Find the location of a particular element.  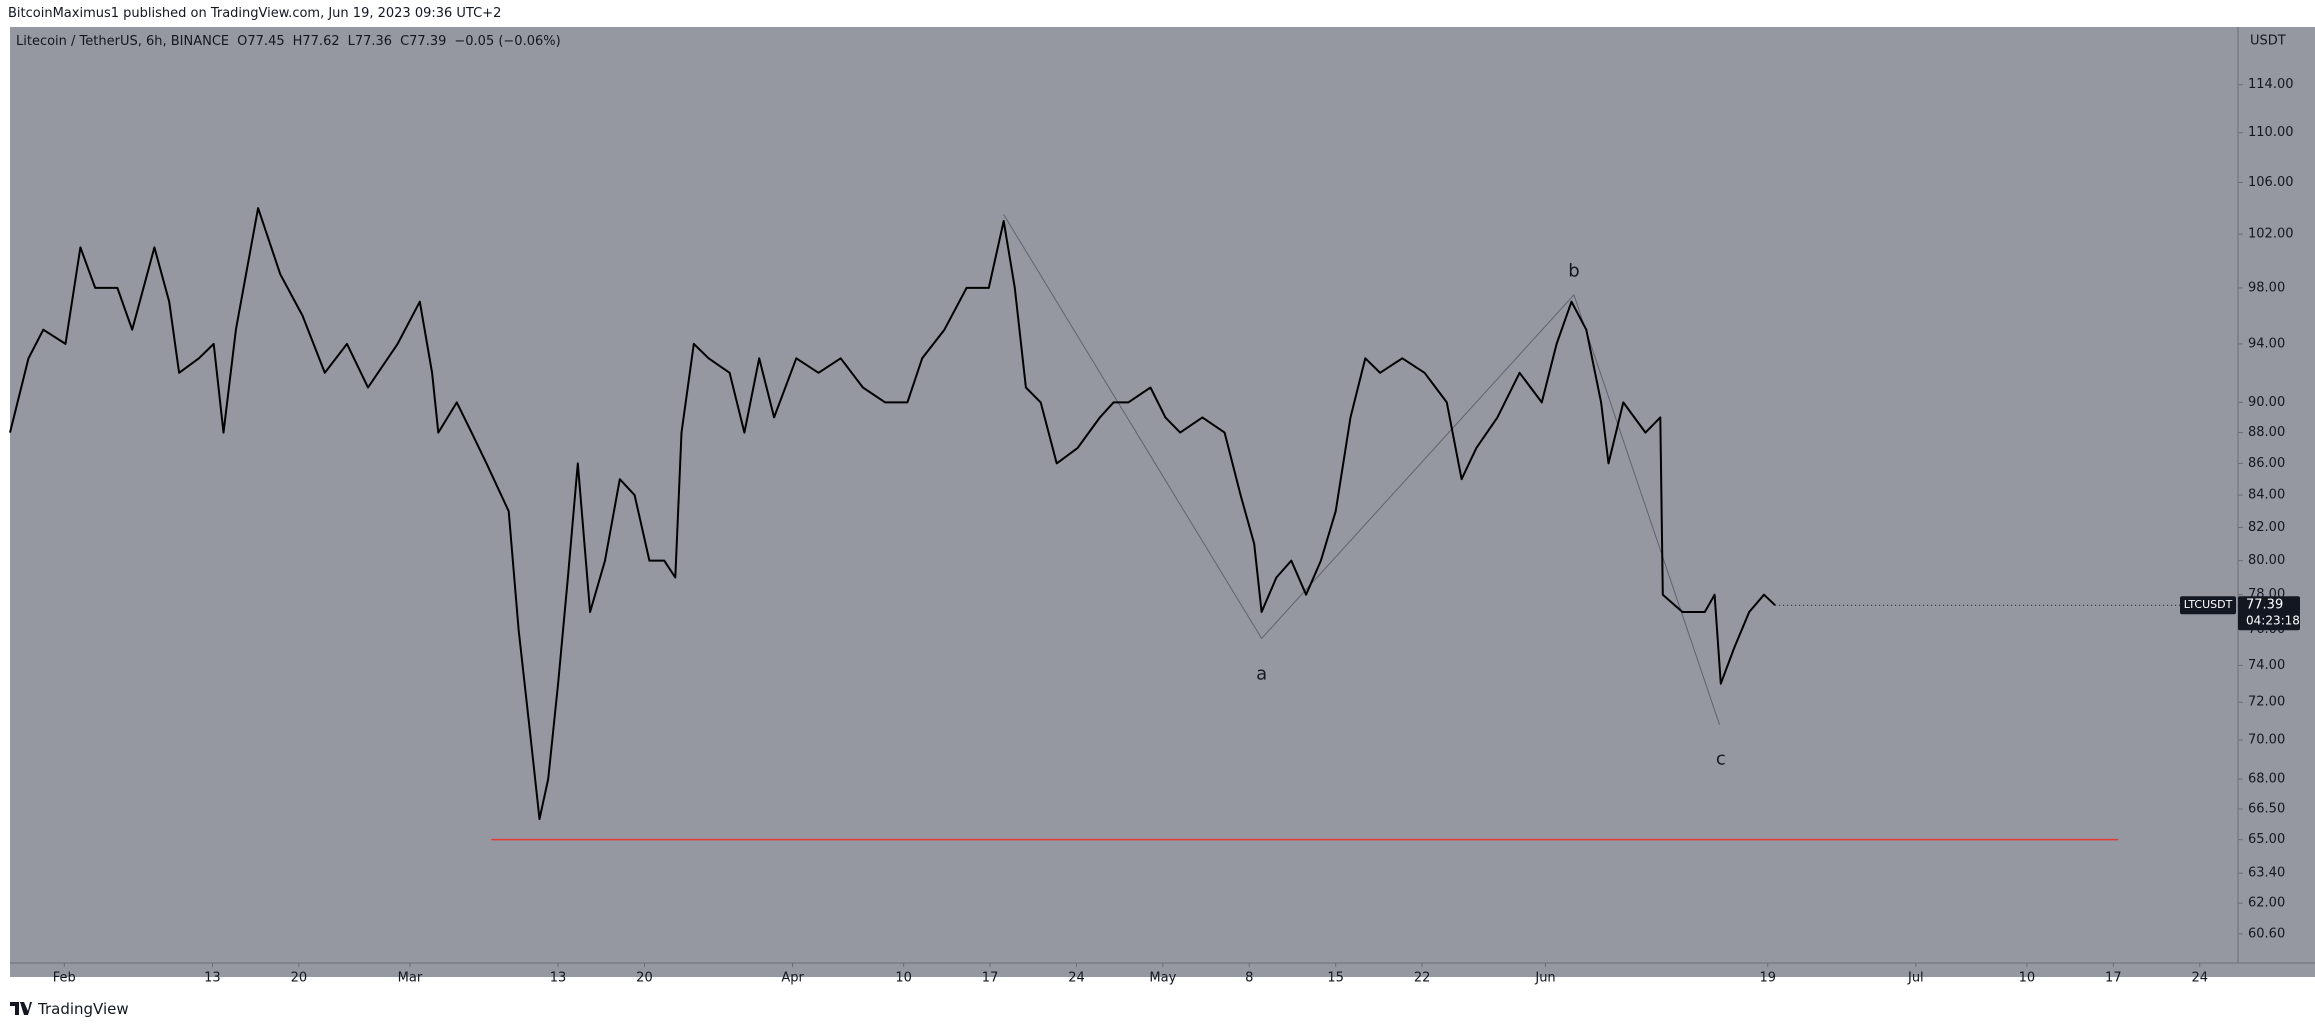

ohlc-label: C is located at coordinates (404, 41).